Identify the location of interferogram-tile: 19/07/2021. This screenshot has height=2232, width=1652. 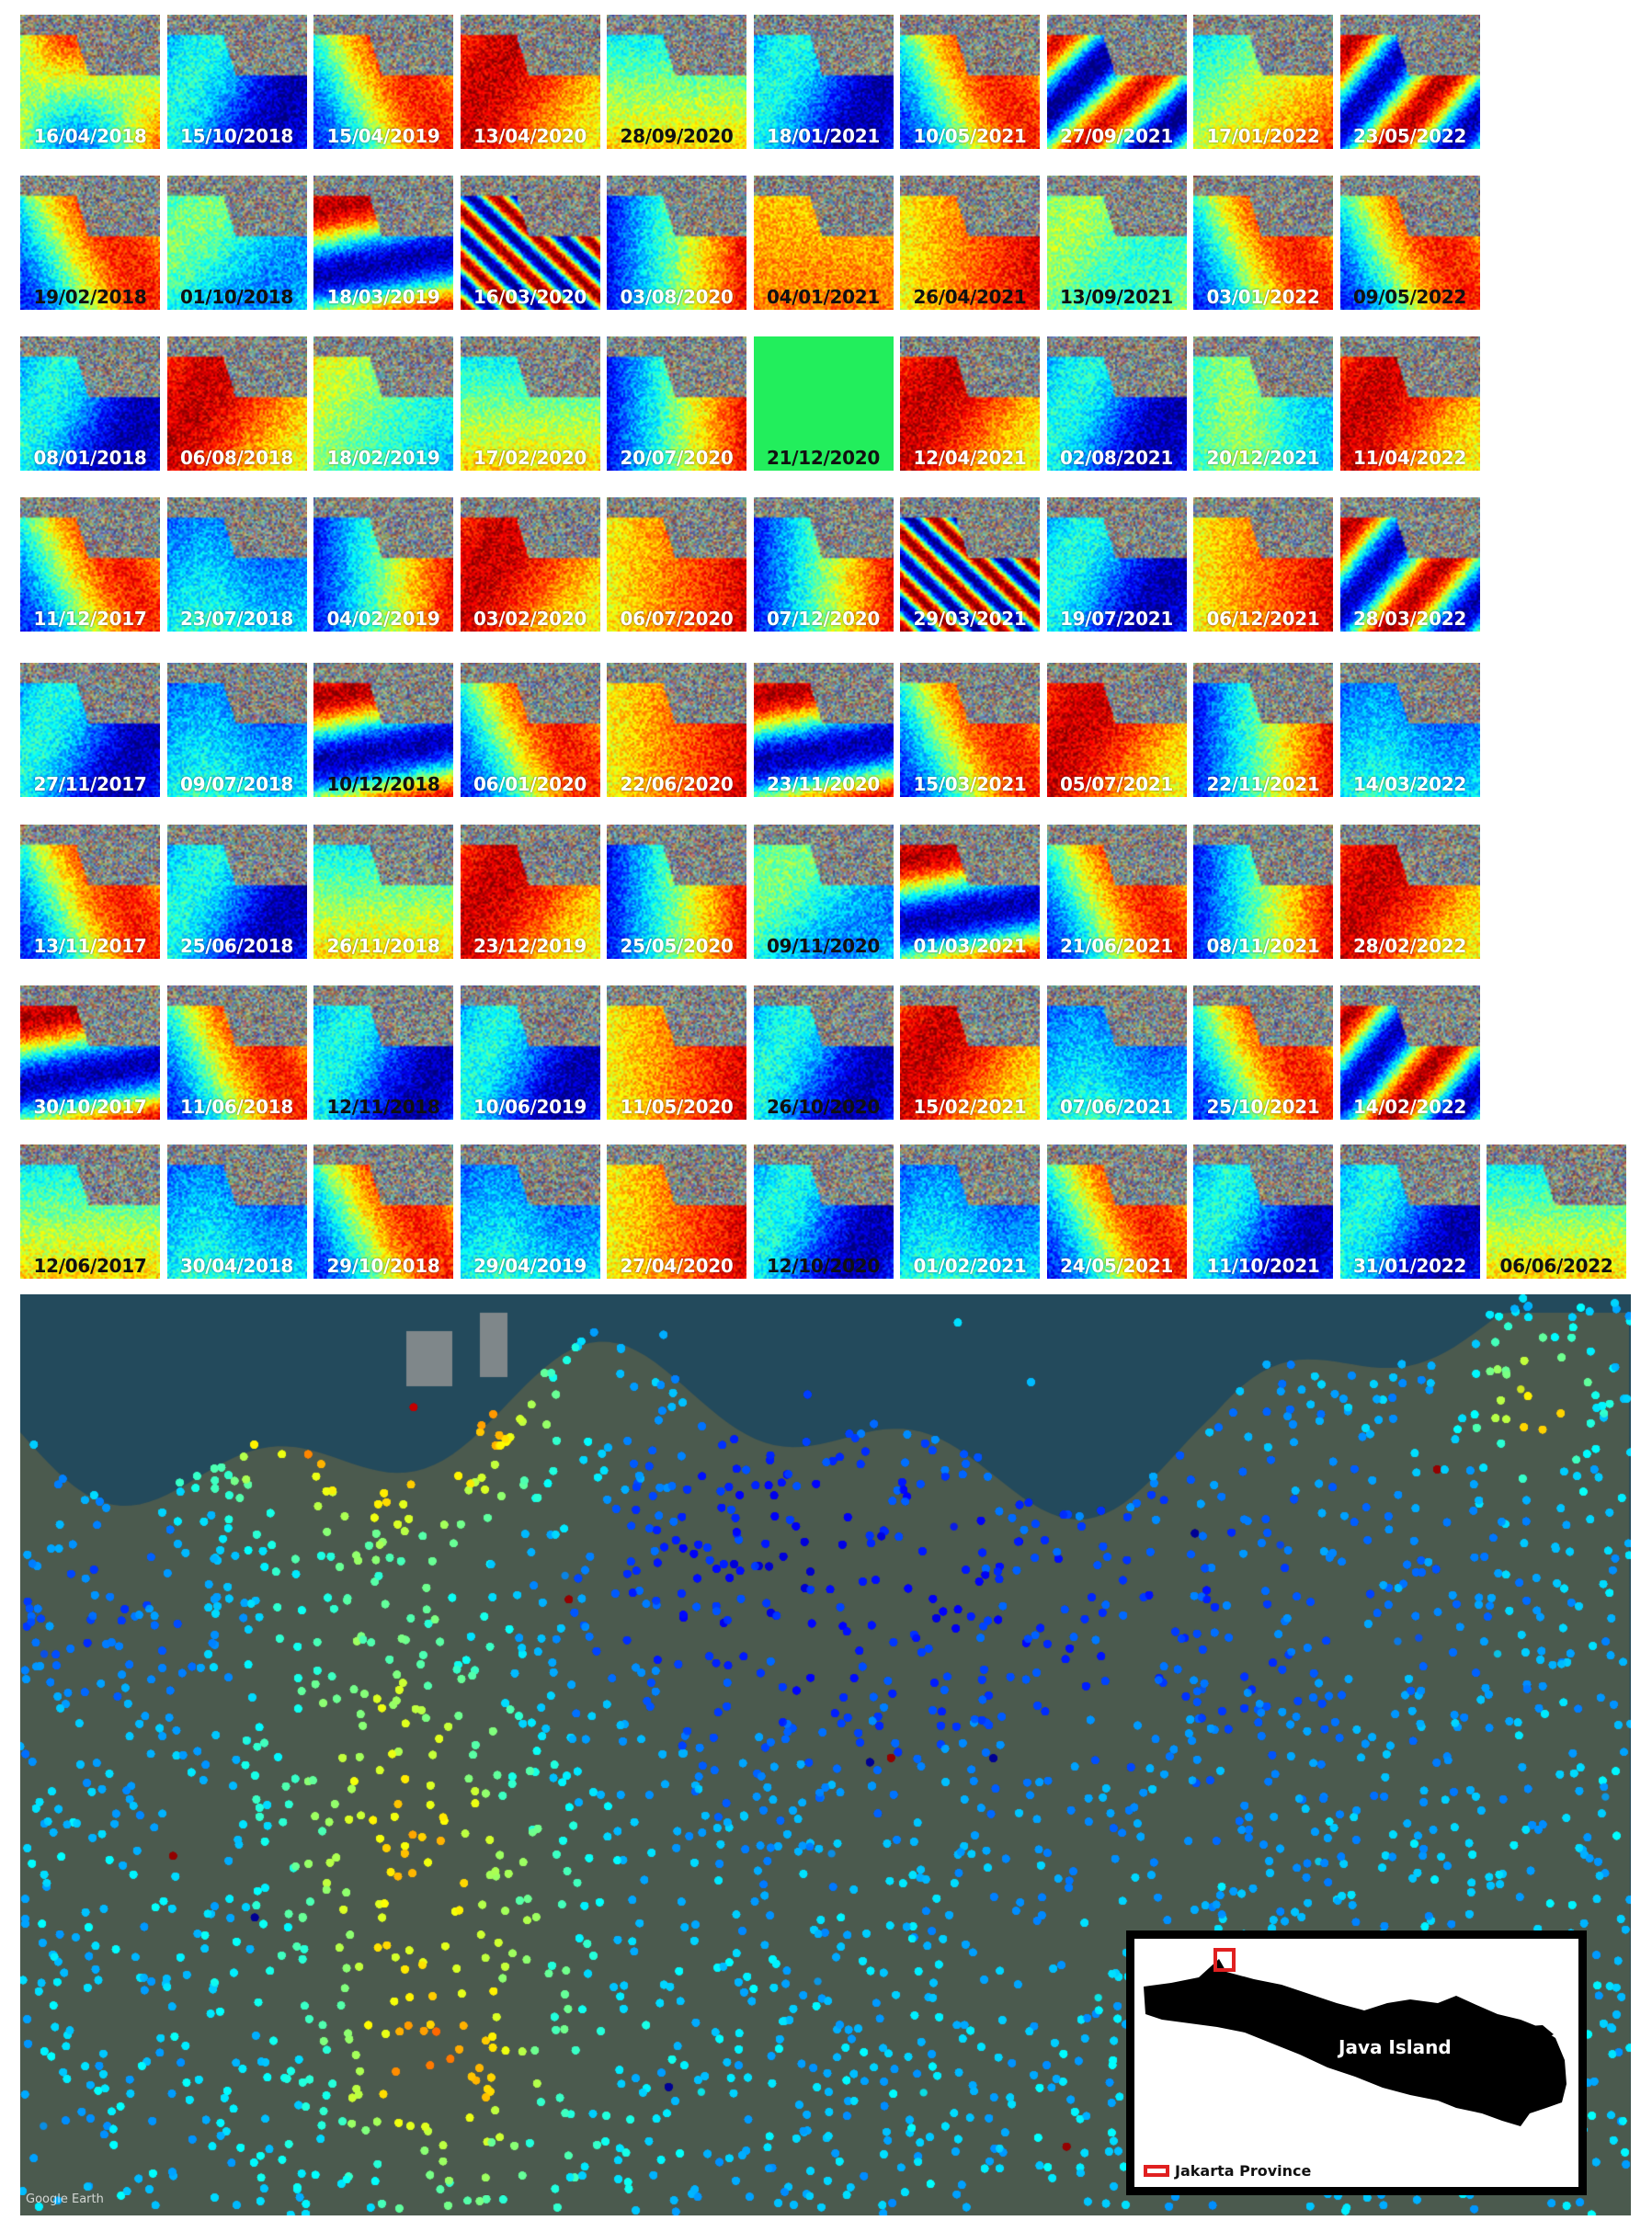
(1117, 564).